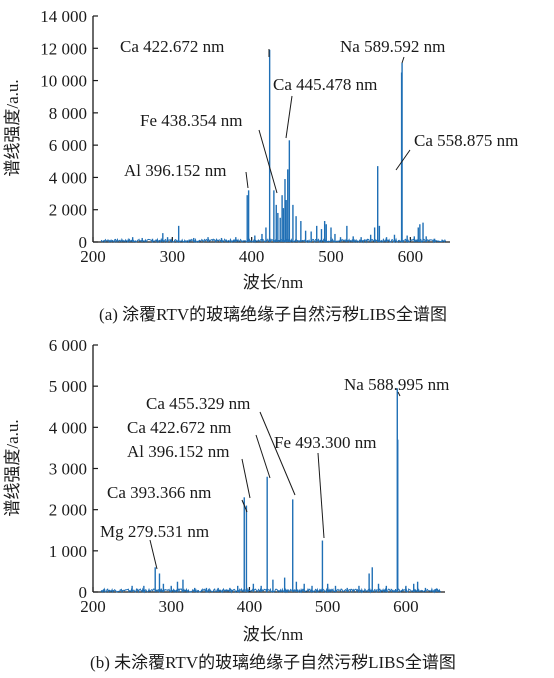  Describe the element at coordinates (179, 427) in the screenshot. I see `panel-b-peak-annotation: Ca 422.672 nm` at that location.